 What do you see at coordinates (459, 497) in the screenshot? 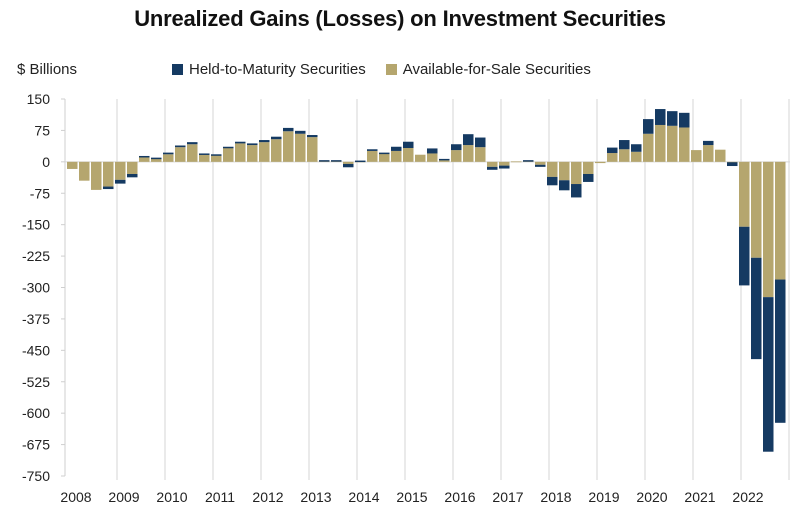
I see `x-tick-label: 2016` at bounding box center [459, 497].